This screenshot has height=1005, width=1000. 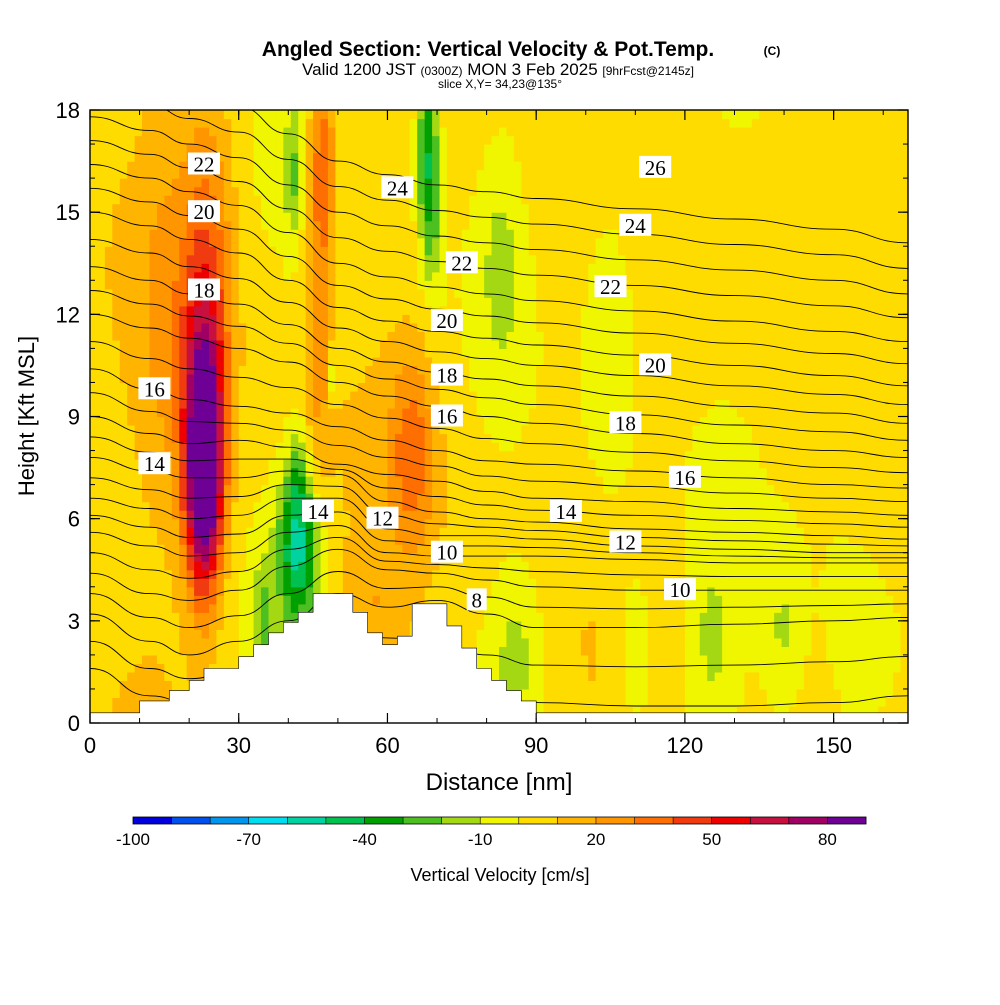 I want to click on subtitle-valid-time: Valid 1200 JST, so click(x=359, y=69).